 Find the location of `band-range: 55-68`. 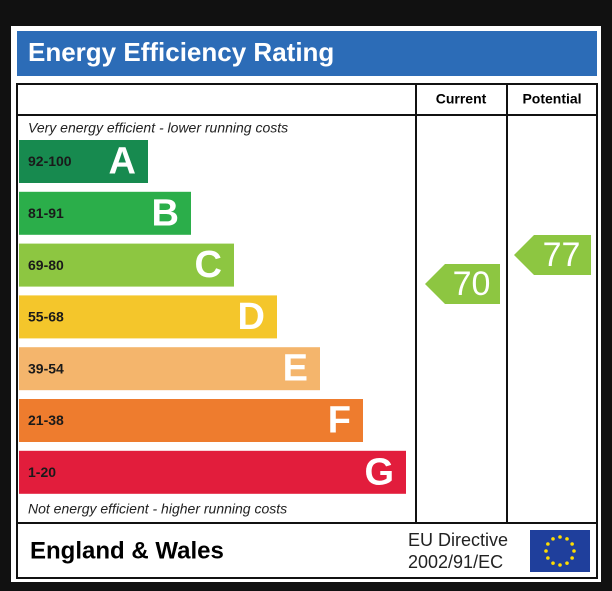

band-range: 55-68 is located at coordinates (46, 317).